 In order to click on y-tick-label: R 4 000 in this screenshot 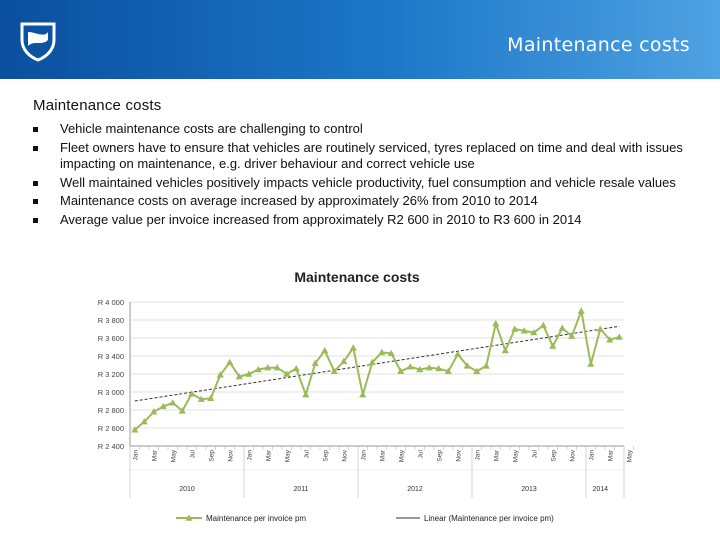, I will do `click(111, 302)`.